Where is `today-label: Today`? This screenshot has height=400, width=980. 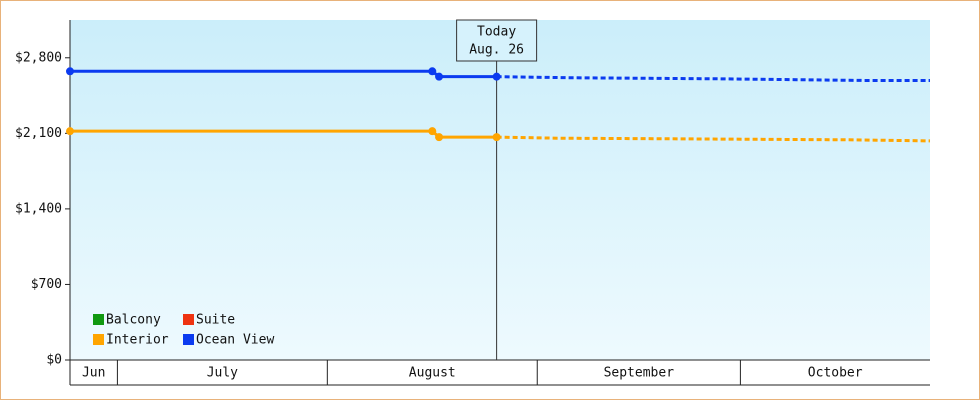
today-label: Today is located at coordinates (496, 32).